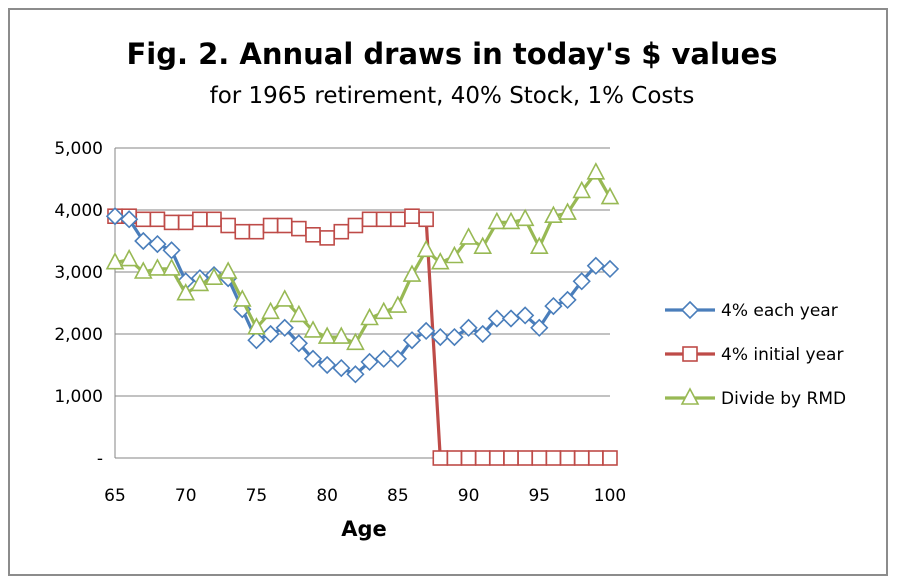 The height and width of the screenshot is (588, 900). Describe the element at coordinates (782, 355) in the screenshot. I see `legend-label: 4% initial year` at that location.